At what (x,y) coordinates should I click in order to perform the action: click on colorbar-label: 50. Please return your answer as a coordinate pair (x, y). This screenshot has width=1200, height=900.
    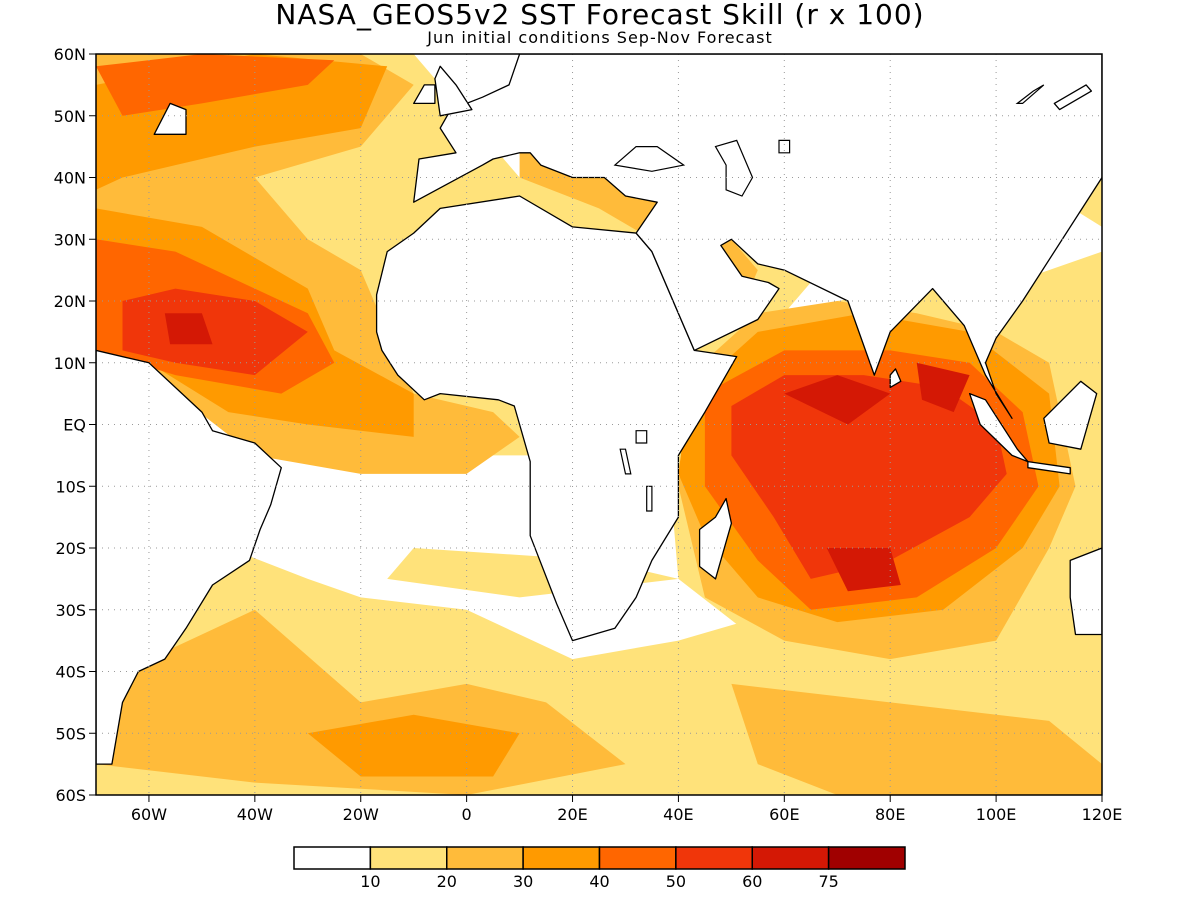
    Looking at the image, I should click on (676, 881).